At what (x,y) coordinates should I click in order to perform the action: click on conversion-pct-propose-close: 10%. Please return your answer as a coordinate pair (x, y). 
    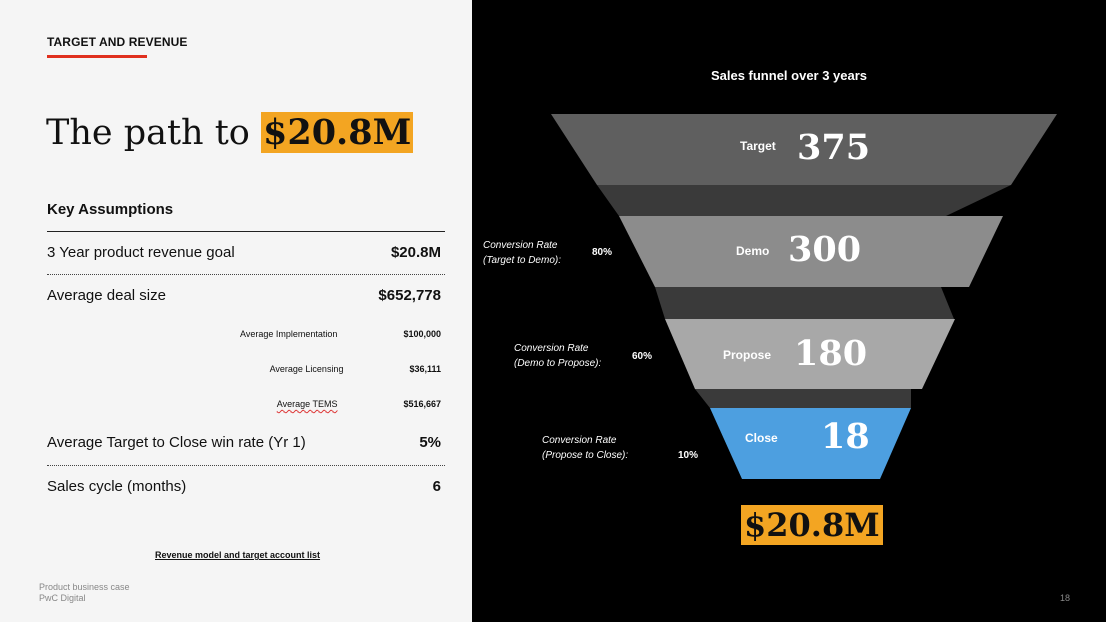
    Looking at the image, I should click on (688, 455).